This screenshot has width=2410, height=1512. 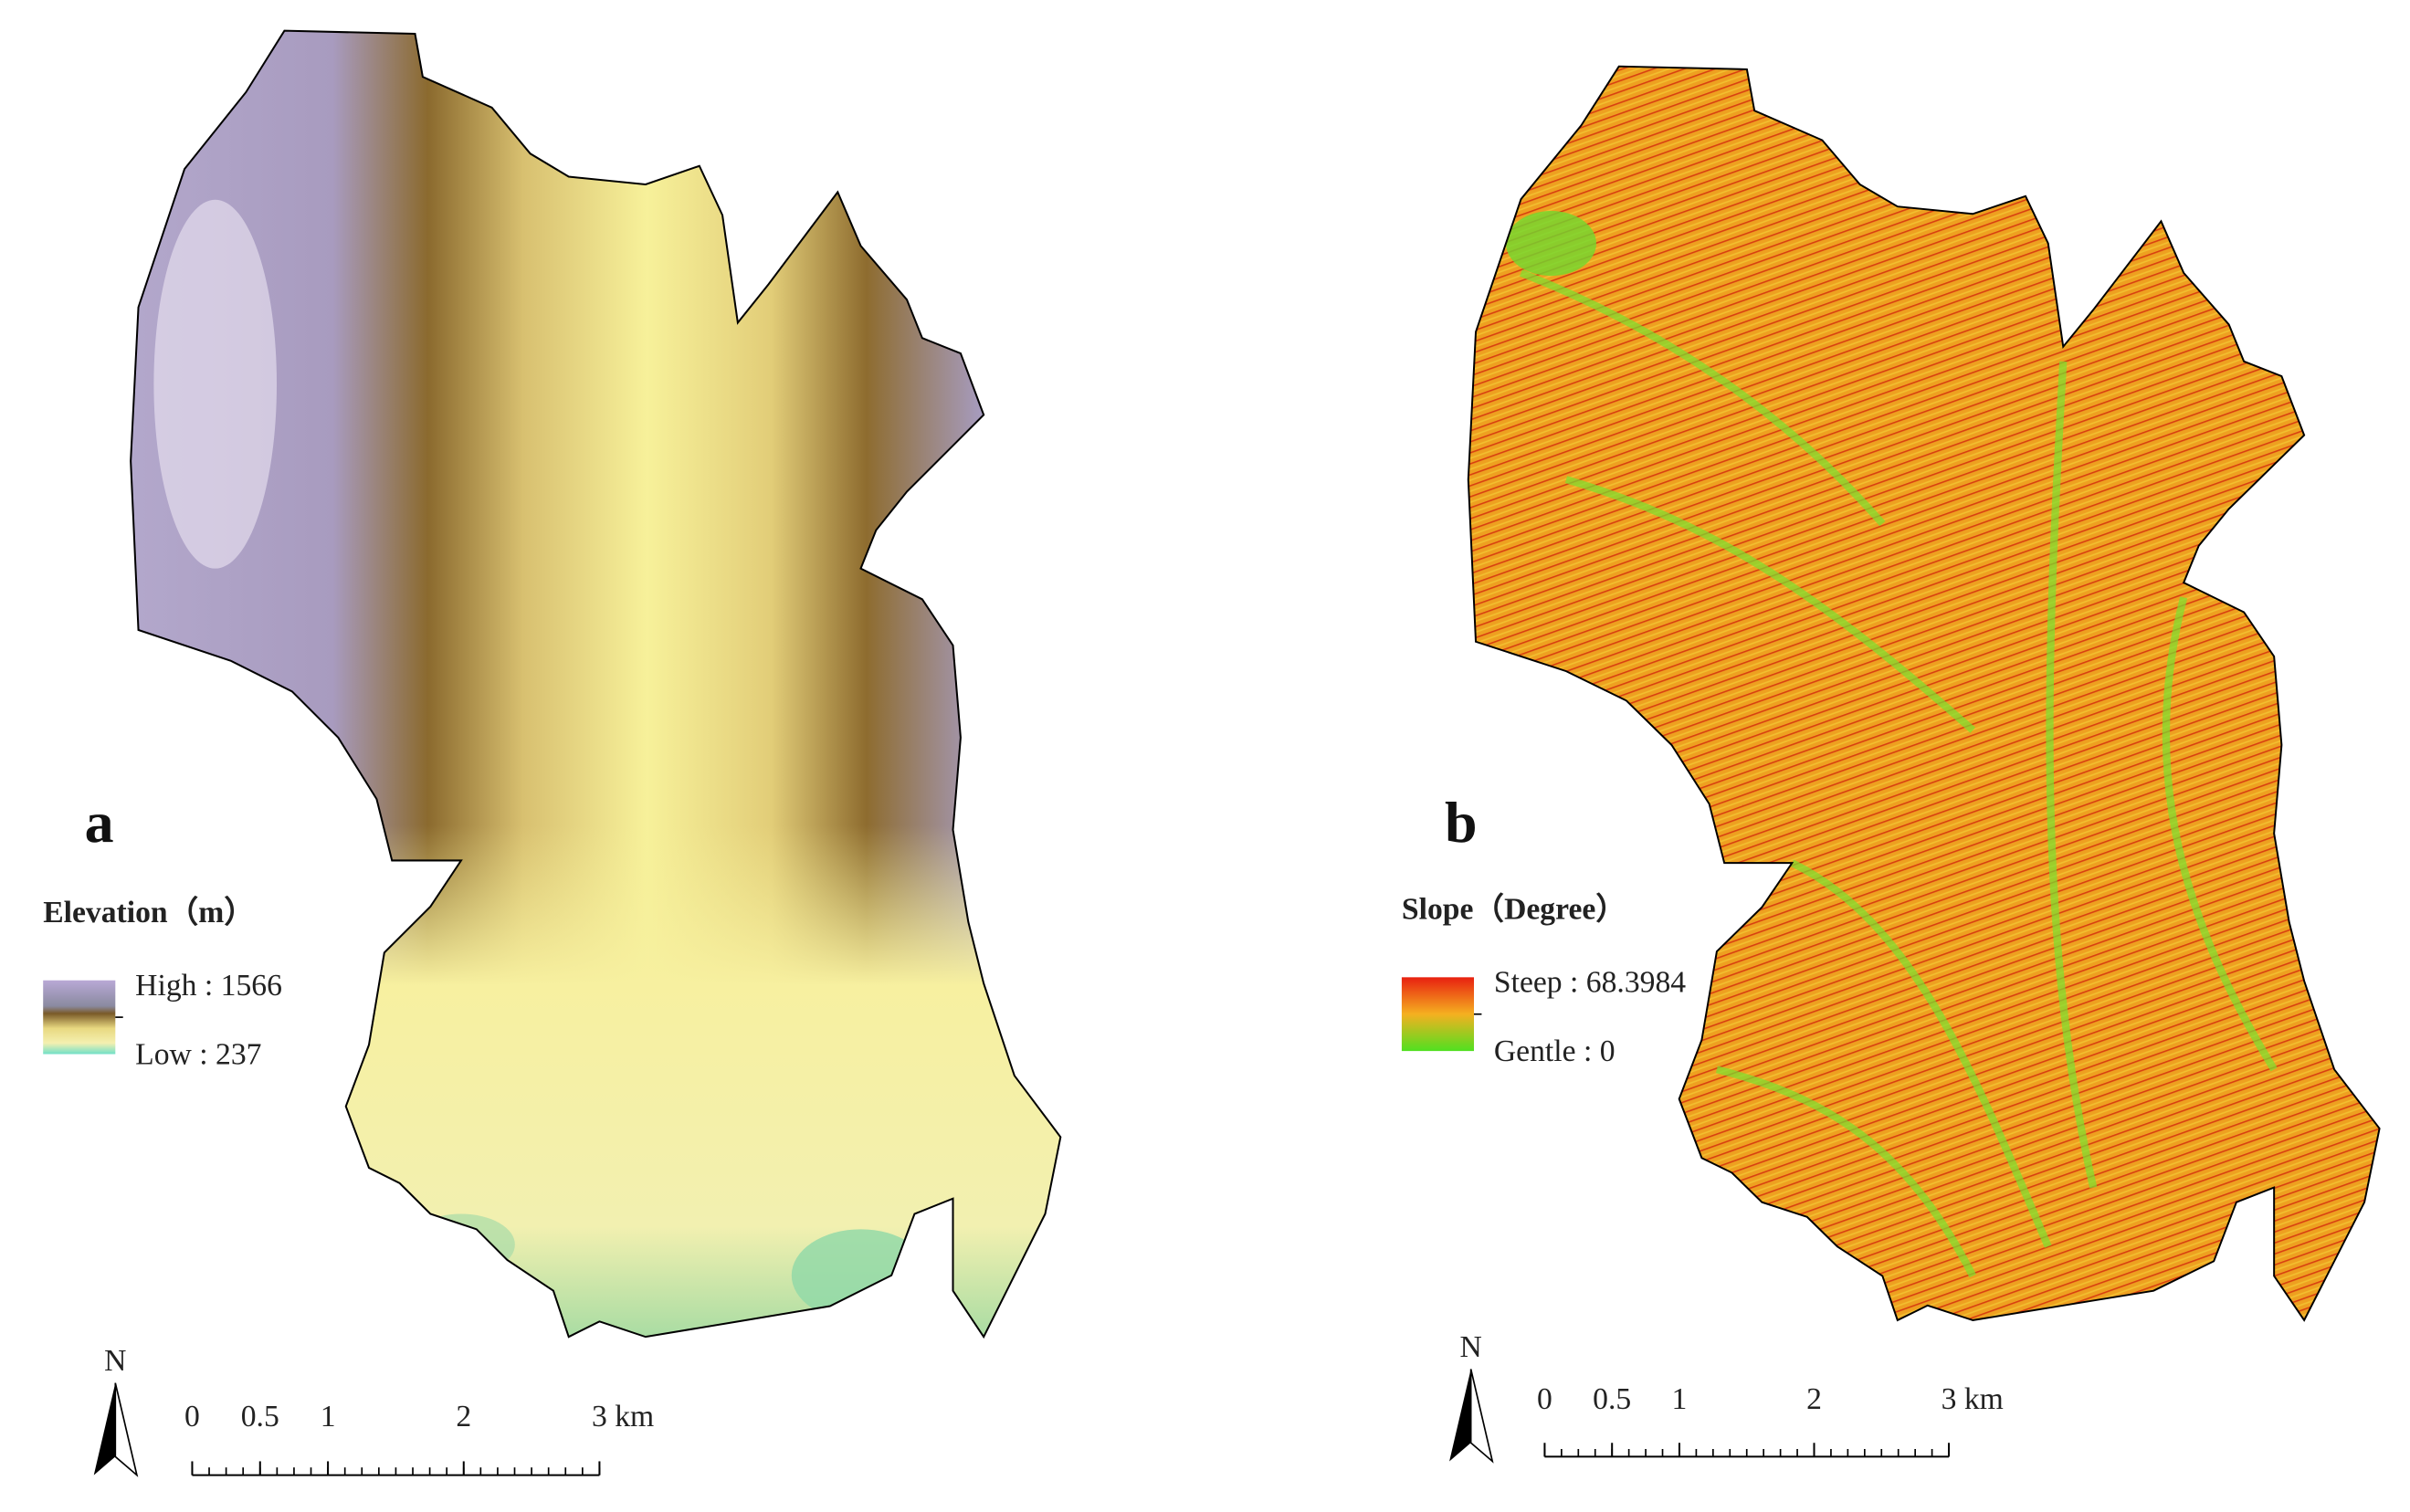 I want to click on legend-high: High : 1566, so click(x=209, y=986).